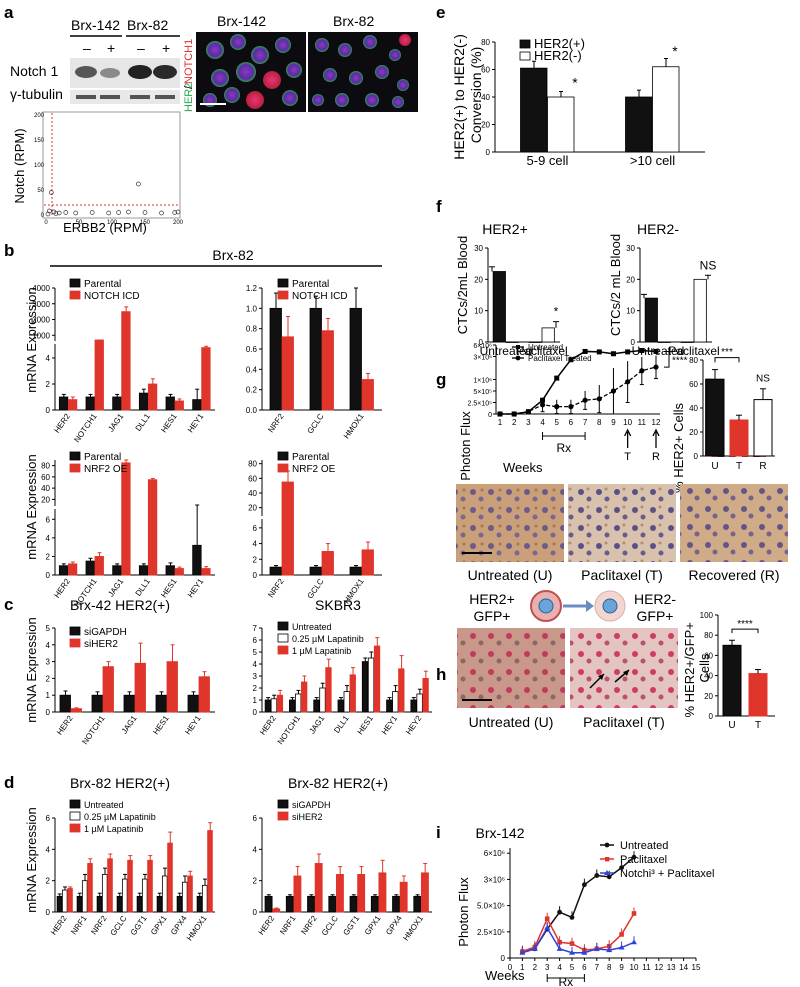 This screenshot has height=987, width=800. I want to click on f-chart1-bar, so click(535, 342).